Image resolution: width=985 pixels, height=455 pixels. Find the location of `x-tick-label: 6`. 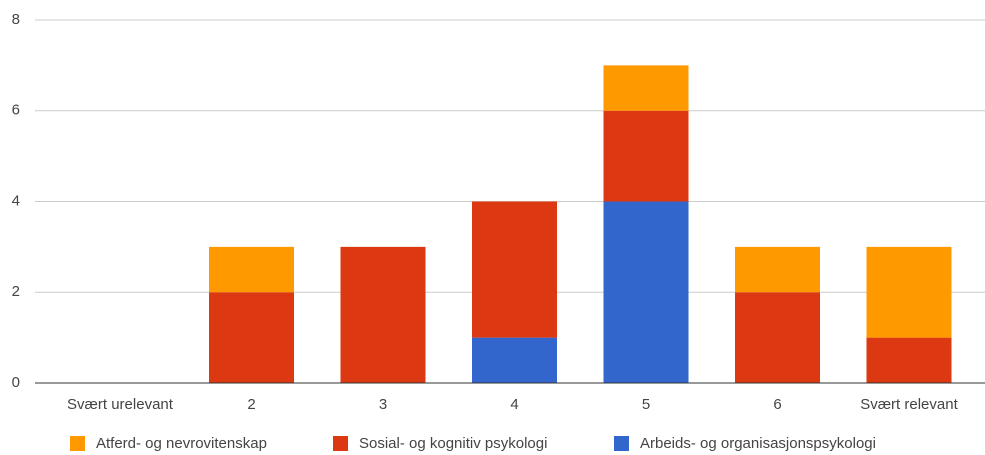

x-tick-label: 6 is located at coordinates (777, 404).